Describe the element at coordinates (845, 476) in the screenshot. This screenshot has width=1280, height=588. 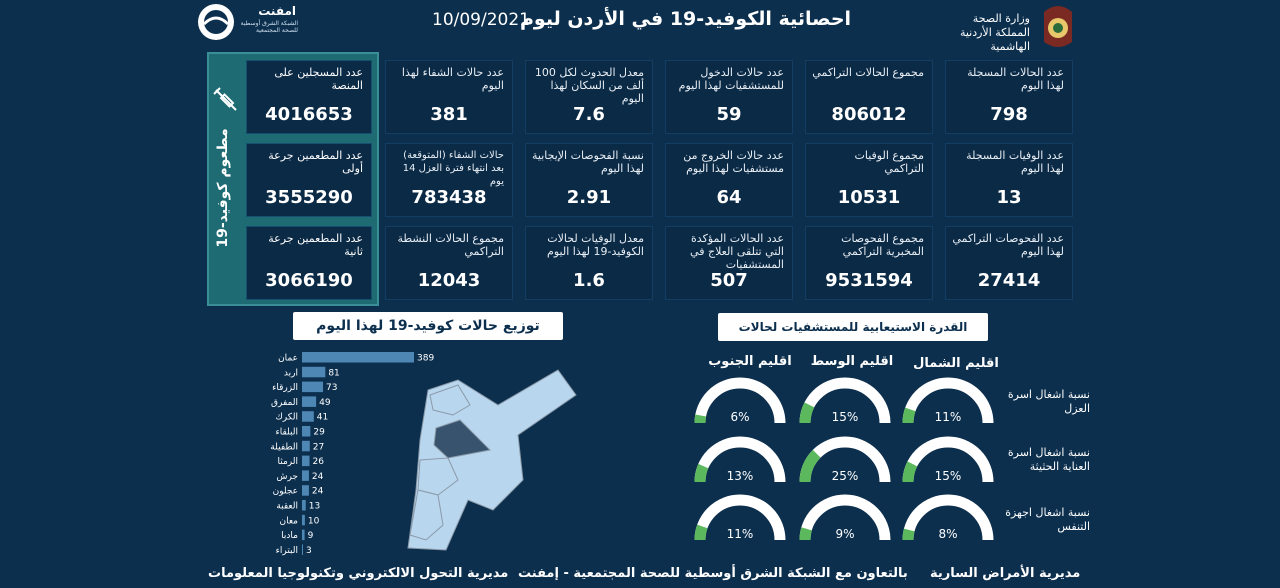
I see `gauge-value: 25%` at that location.